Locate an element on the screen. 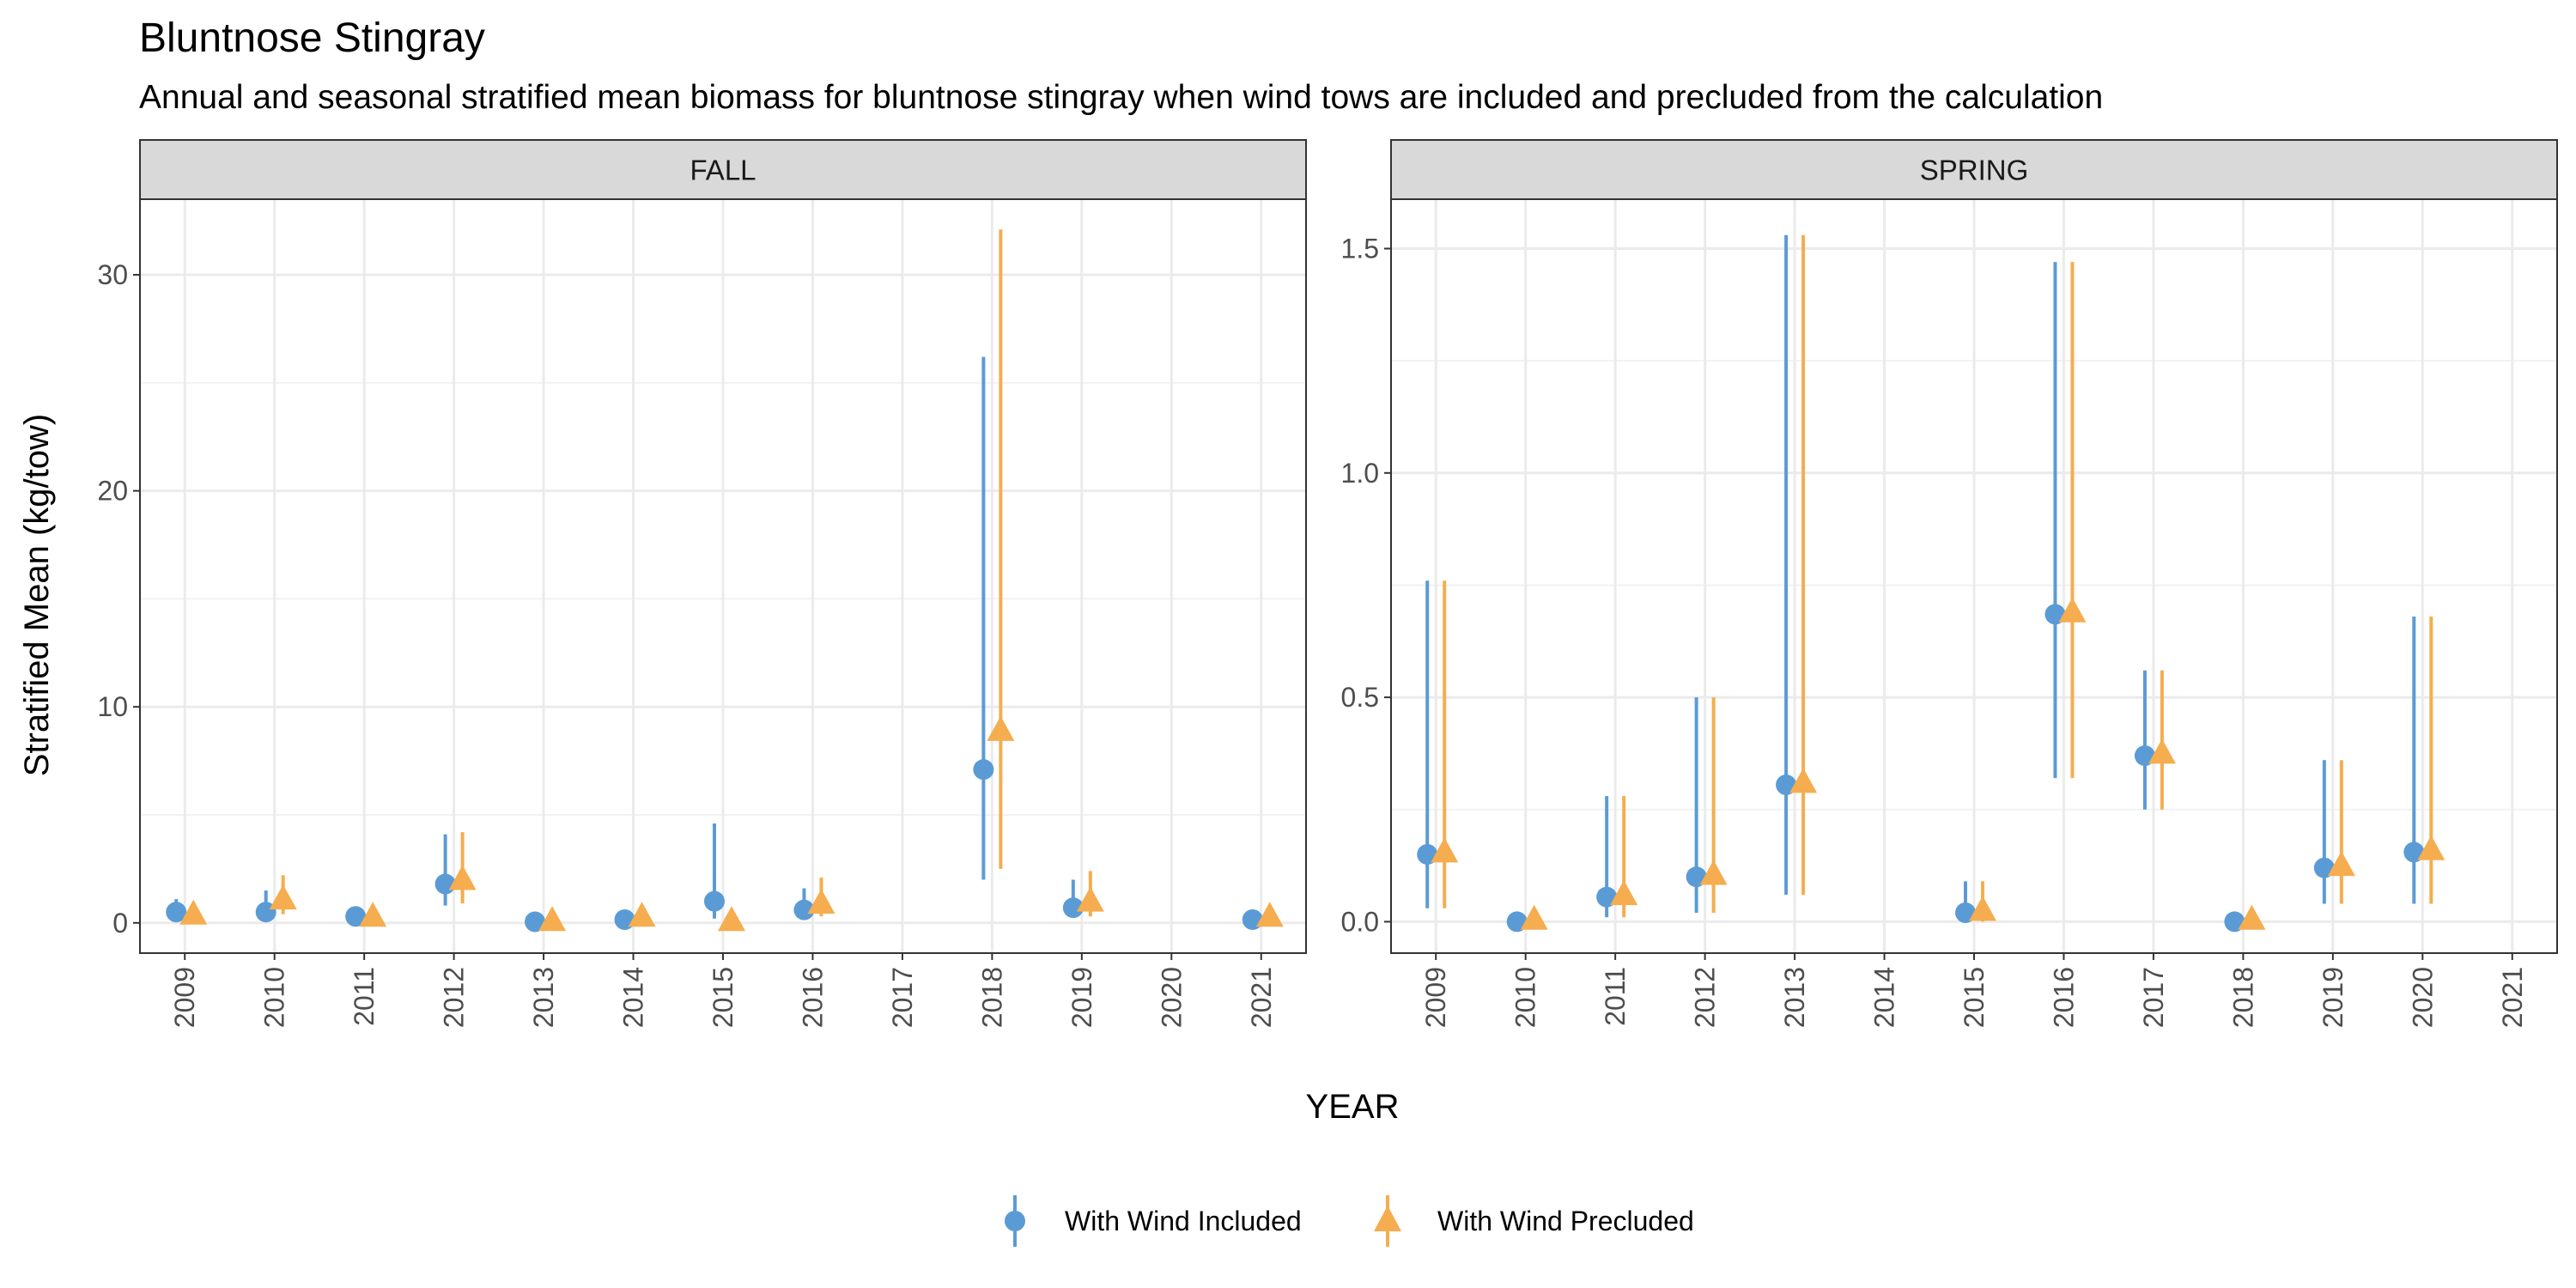 This screenshot has height=1288, width=2576. strip-fall is located at coordinates (723, 170).